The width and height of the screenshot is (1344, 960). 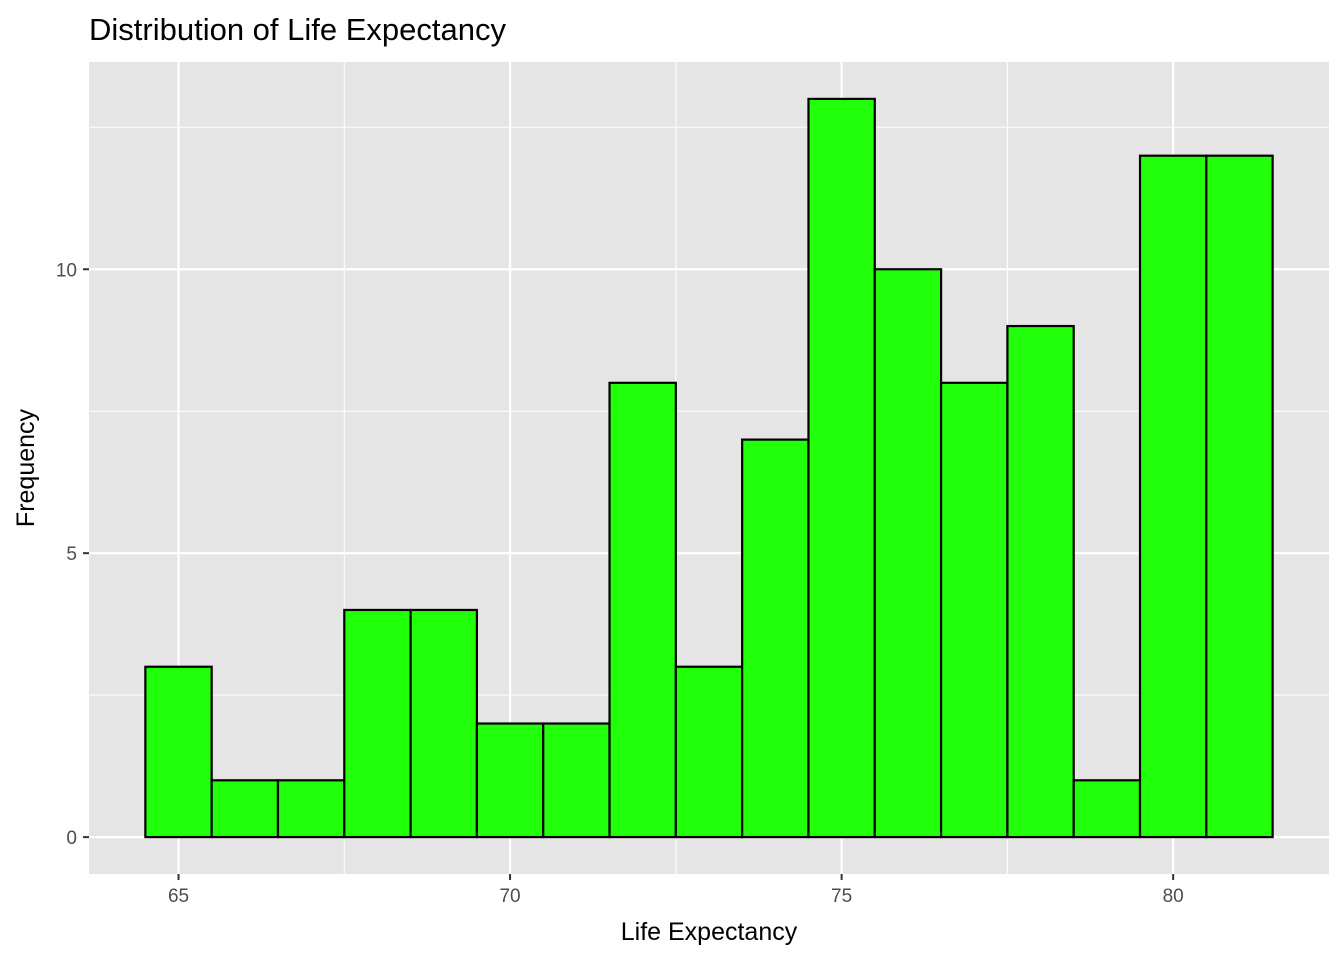 I want to click on y-axis-title: Frequency, so click(x=26, y=467).